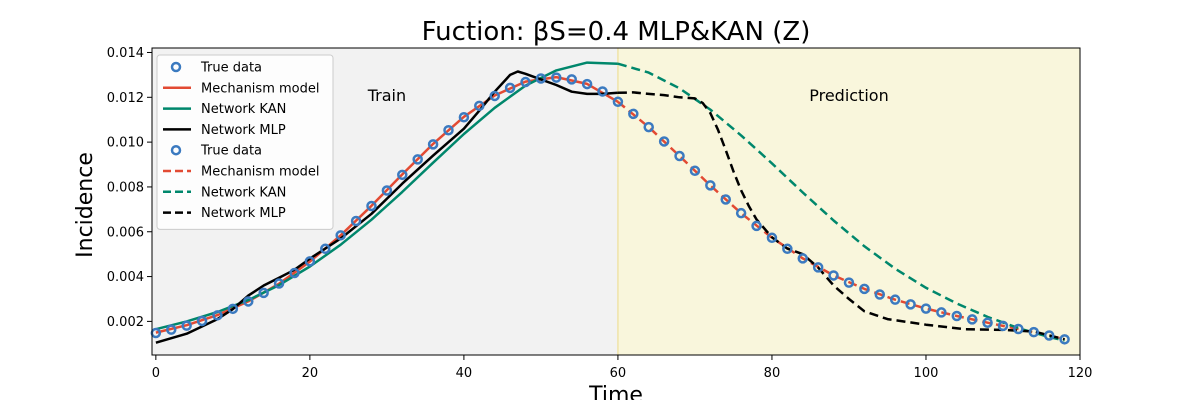 The width and height of the screenshot is (1200, 400). I want to click on y-tick-label-4: 0.010, so click(125, 143).